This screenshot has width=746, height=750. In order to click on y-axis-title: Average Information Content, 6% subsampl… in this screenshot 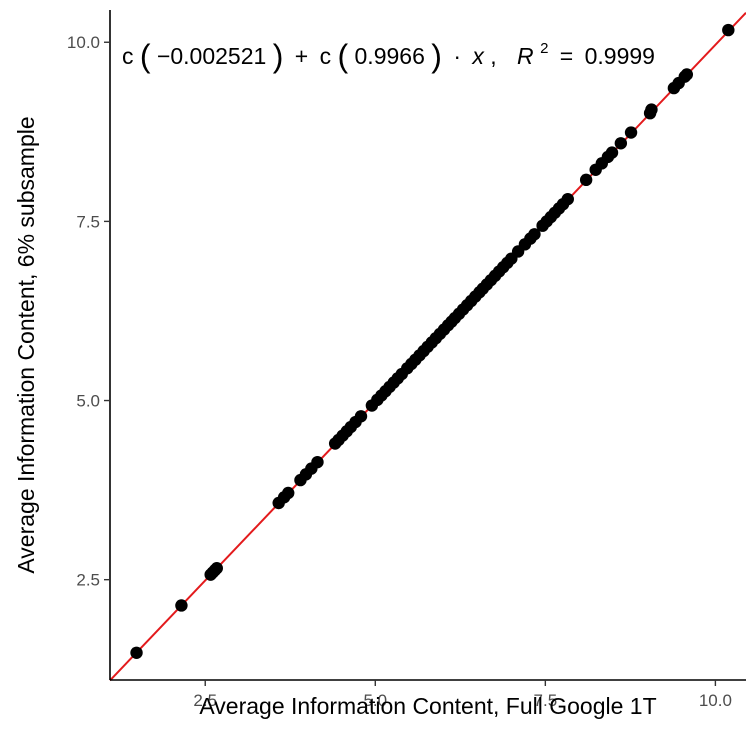, I will do `click(26, 344)`.